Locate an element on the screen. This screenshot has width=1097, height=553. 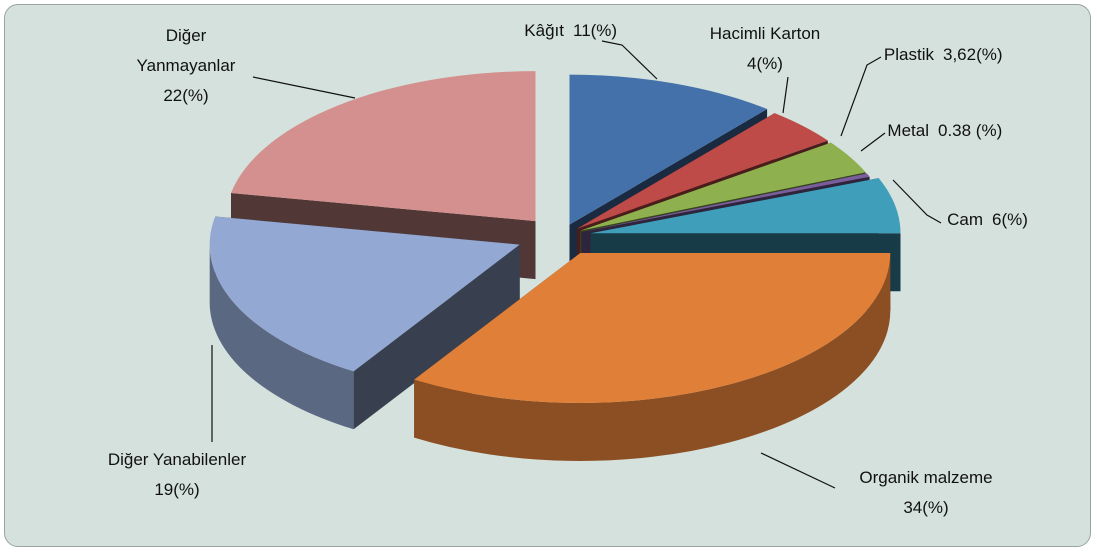
label-value: 4(%) is located at coordinates (765, 63).